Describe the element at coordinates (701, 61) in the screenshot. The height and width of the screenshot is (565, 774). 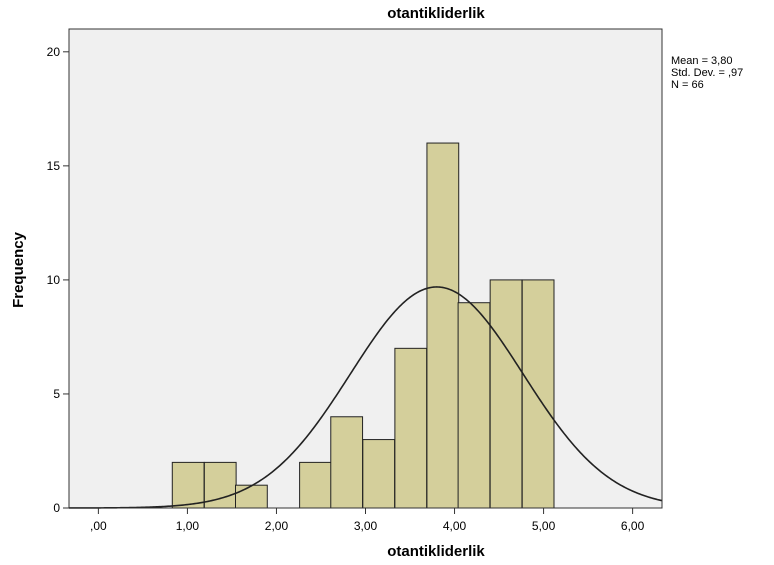
I see `stats-mean: Mean = 3,80` at that location.